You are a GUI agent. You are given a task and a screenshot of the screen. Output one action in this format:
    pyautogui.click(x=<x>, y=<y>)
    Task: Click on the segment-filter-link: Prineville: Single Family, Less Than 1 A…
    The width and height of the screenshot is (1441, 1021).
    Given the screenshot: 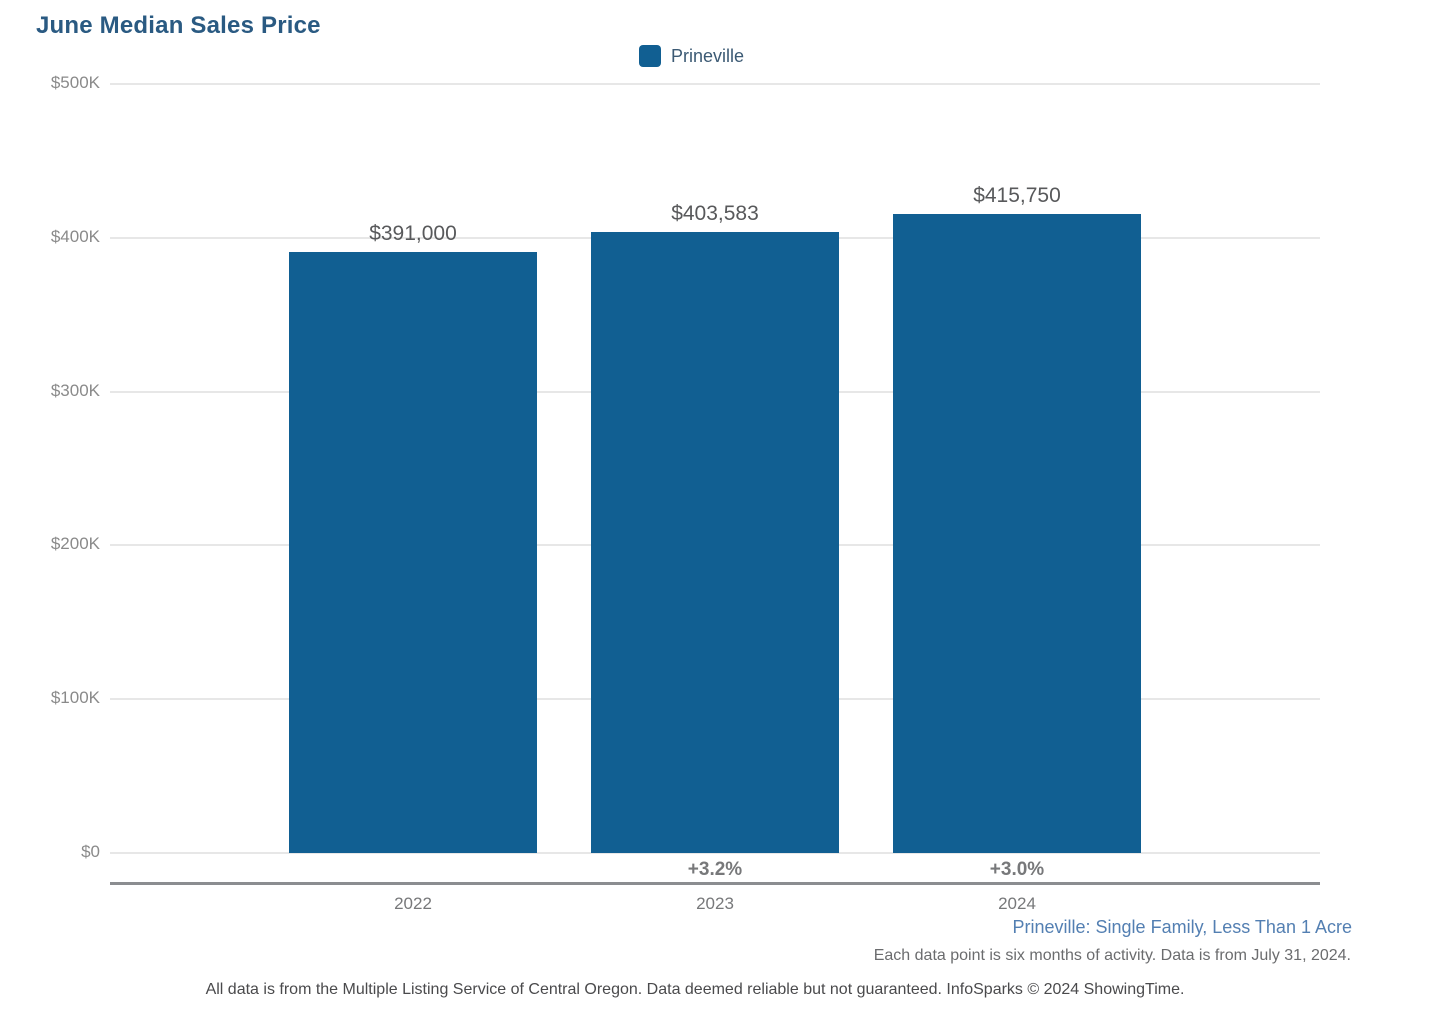 What is the action you would take?
    pyautogui.click(x=1182, y=927)
    